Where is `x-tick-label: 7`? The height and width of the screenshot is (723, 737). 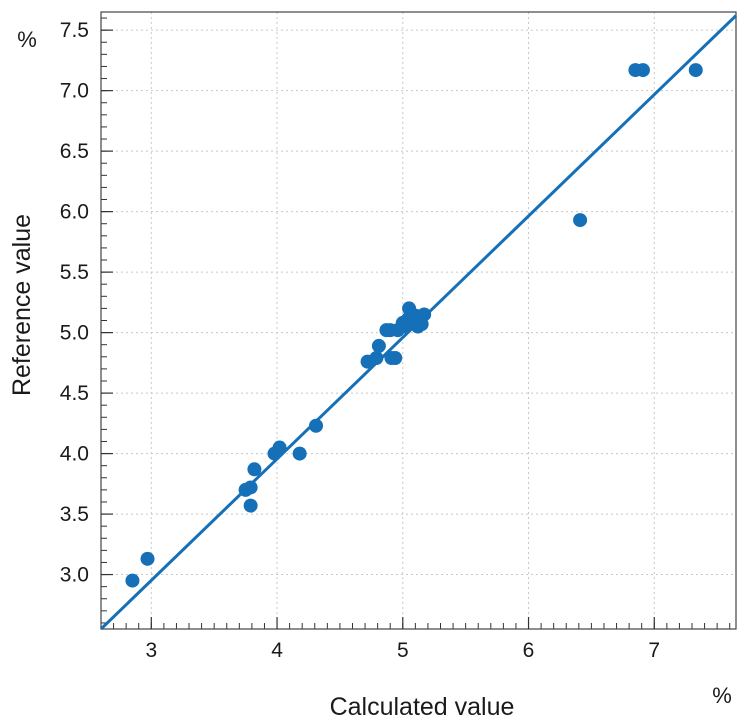
x-tick-label: 7 is located at coordinates (654, 650).